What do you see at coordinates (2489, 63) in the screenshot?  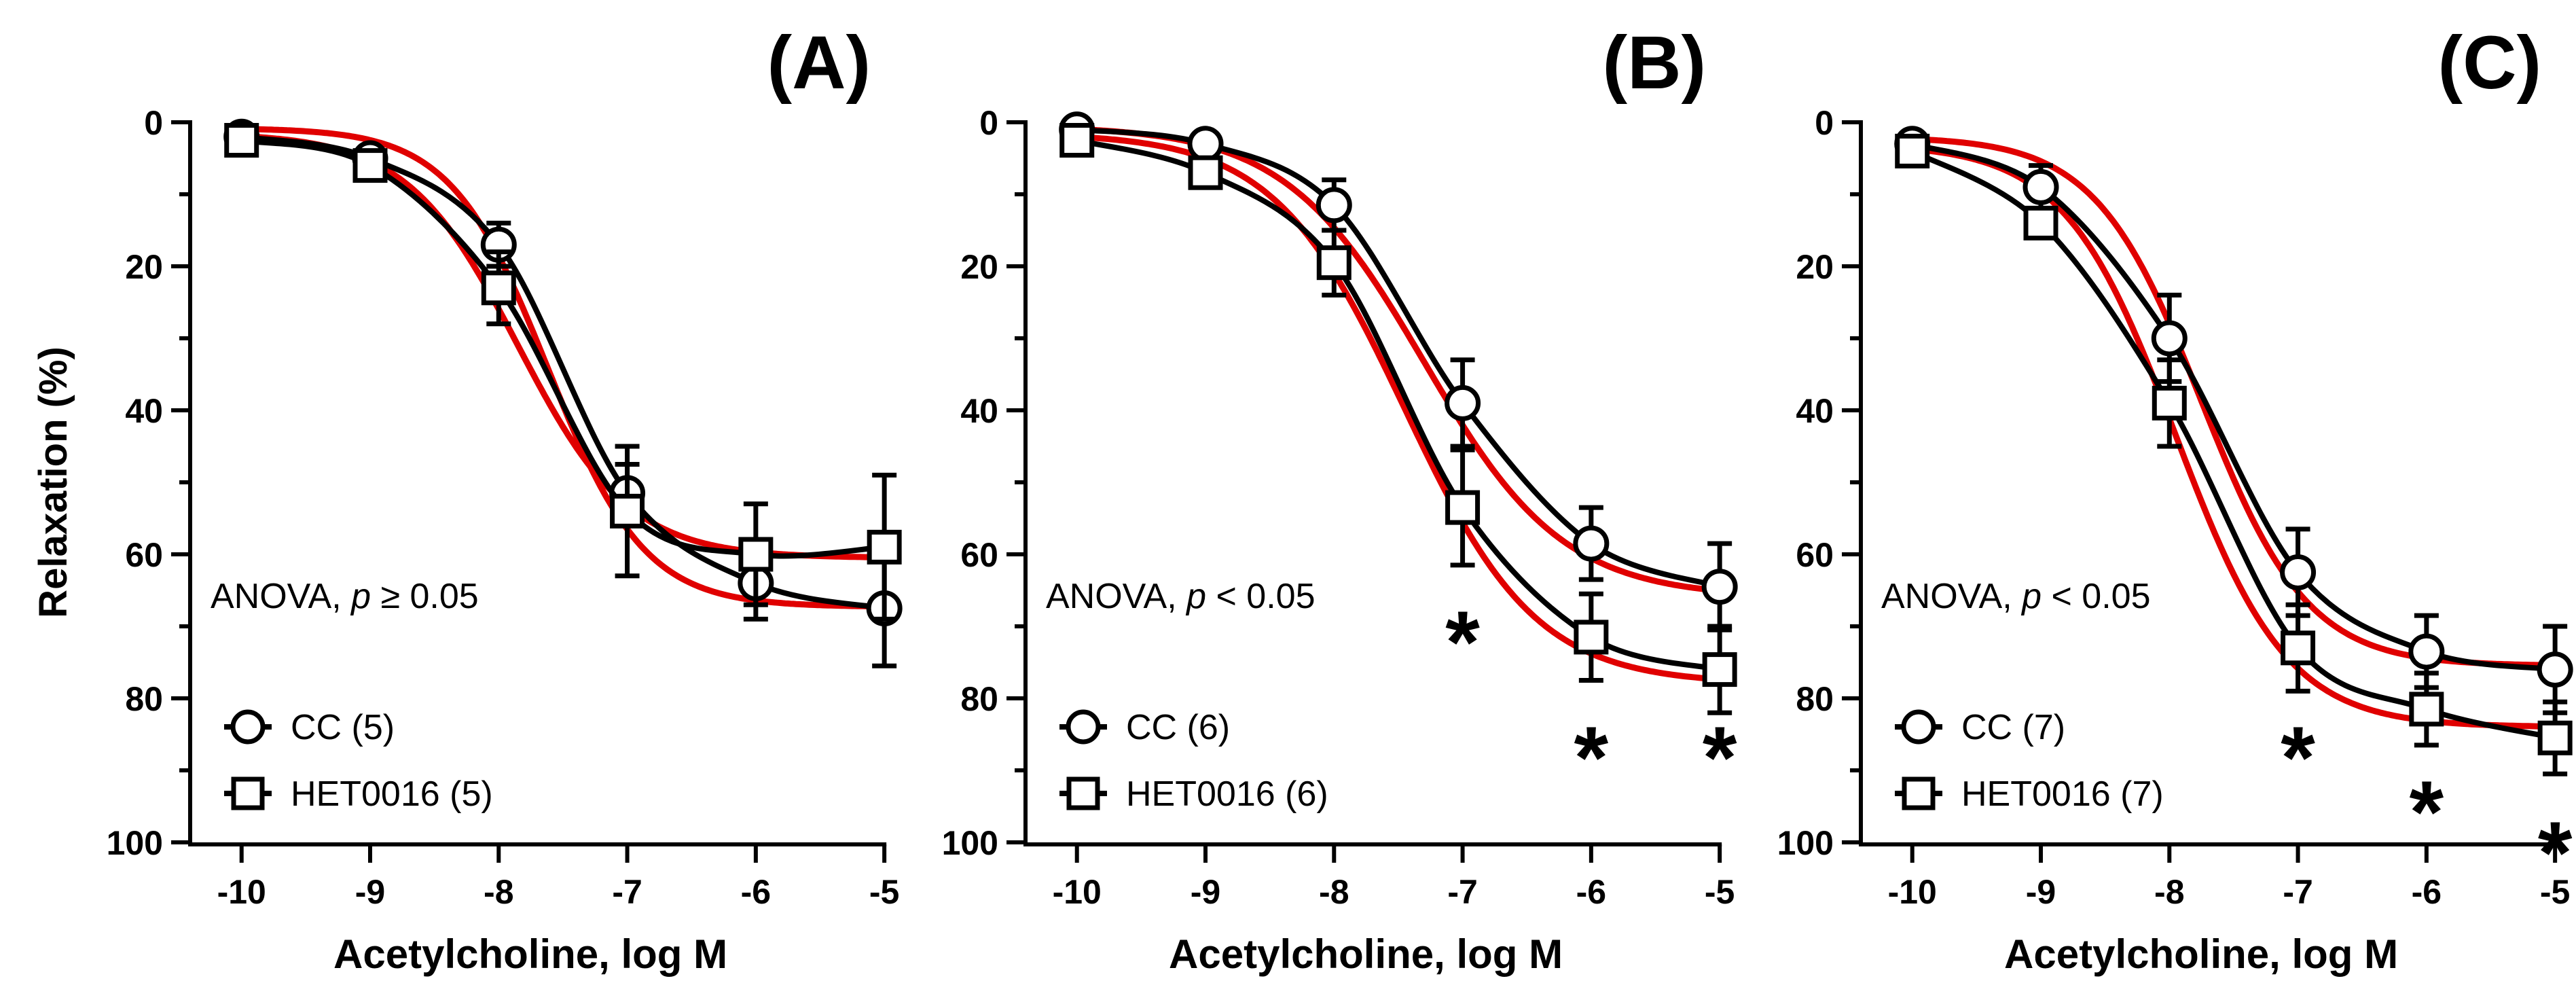 I see `panel-label: (C)` at bounding box center [2489, 63].